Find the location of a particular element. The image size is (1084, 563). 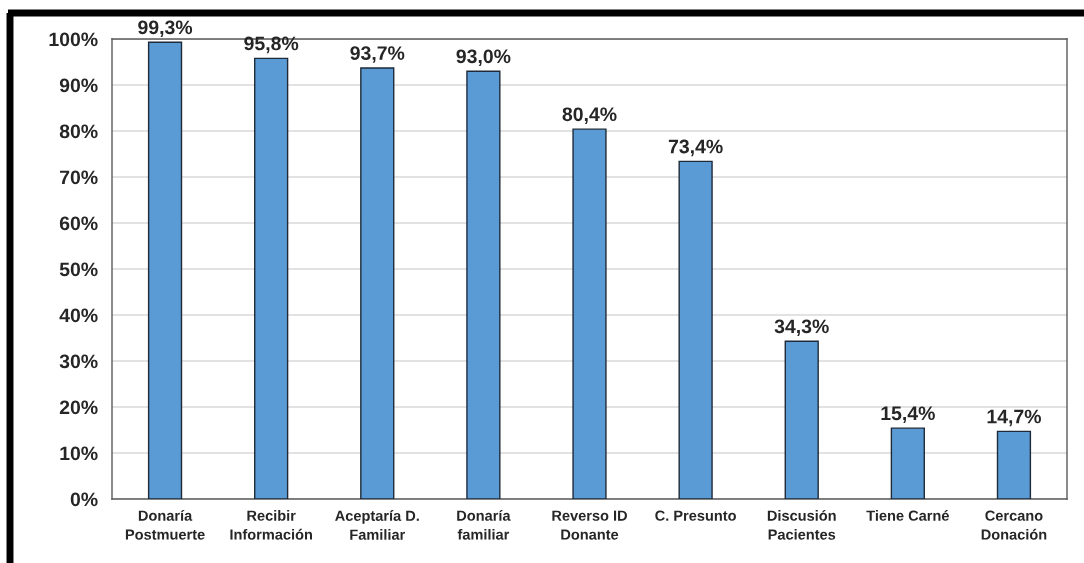

data-label: 93,7% is located at coordinates (377, 54).